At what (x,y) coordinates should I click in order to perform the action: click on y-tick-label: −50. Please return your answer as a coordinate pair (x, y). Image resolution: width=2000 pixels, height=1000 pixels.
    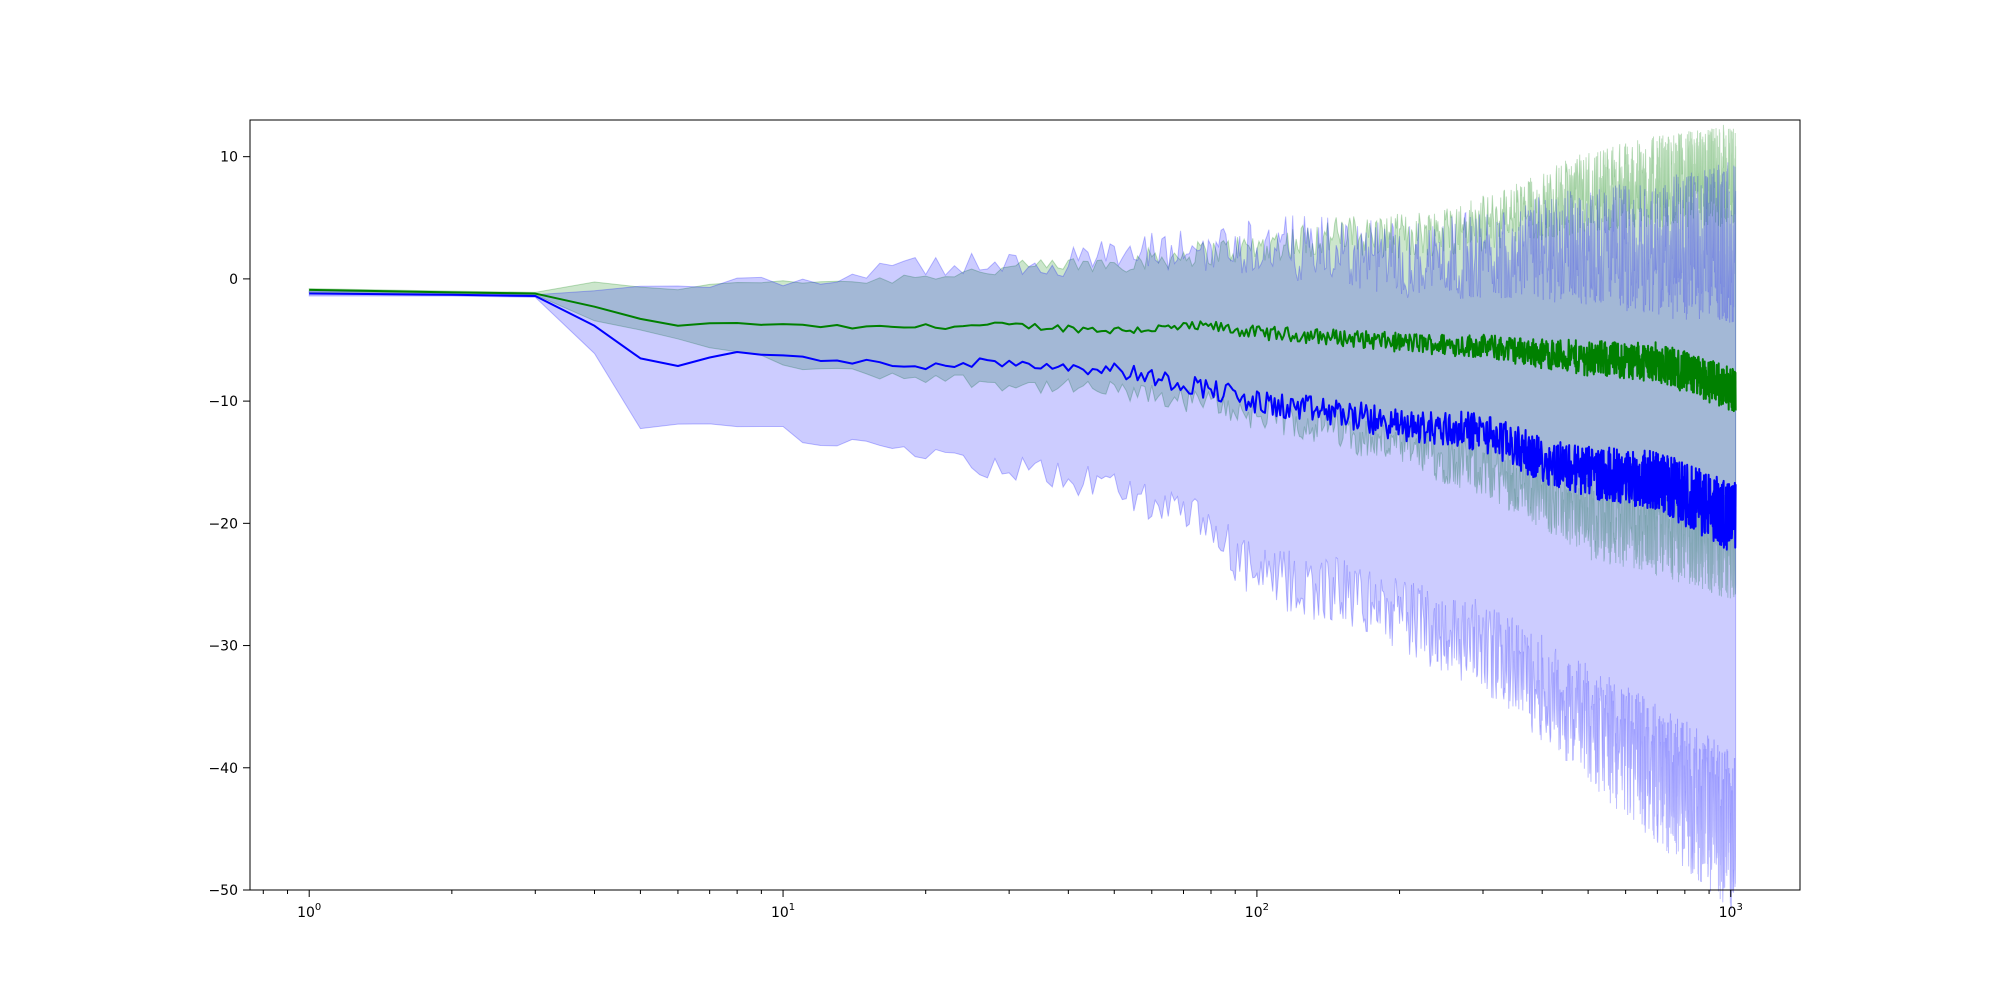
    Looking at the image, I should click on (223, 891).